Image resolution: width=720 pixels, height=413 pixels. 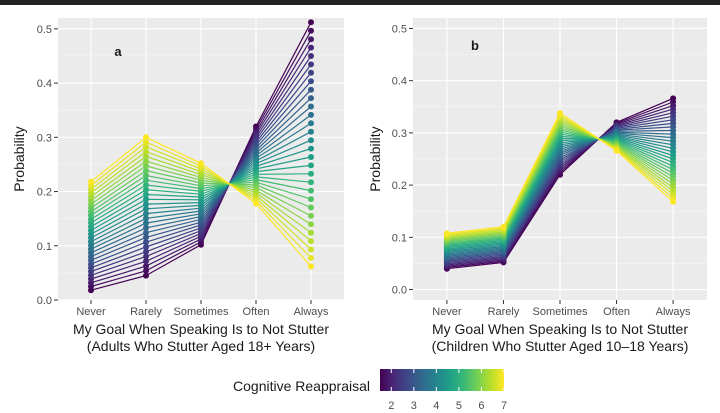 What do you see at coordinates (560, 346) in the screenshot?
I see `panel-b-x-axis-title-line2: (Children Who Stutter Aged 10–18 Years)` at bounding box center [560, 346].